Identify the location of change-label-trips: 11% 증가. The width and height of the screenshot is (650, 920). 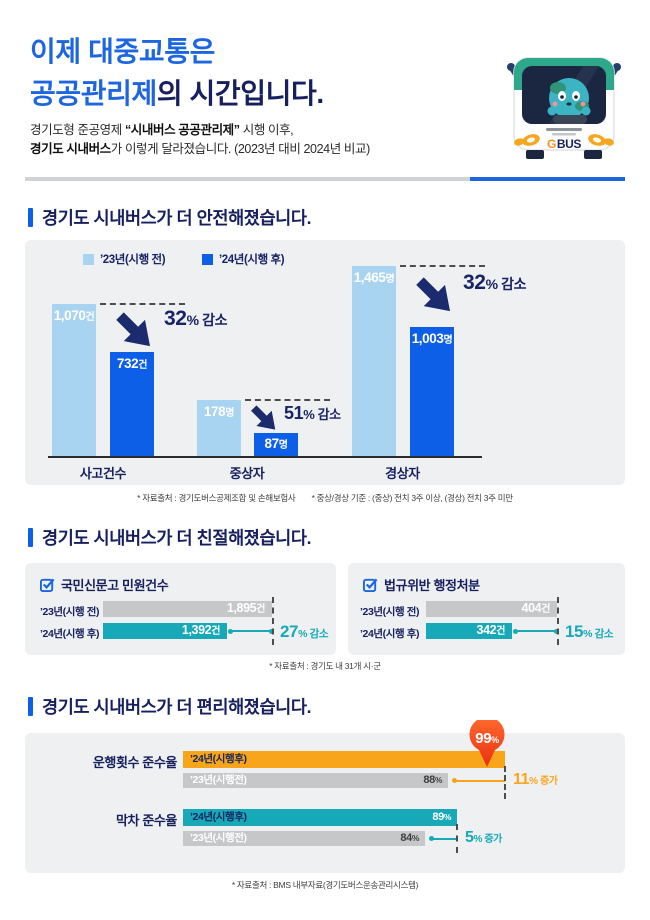
(535, 780).